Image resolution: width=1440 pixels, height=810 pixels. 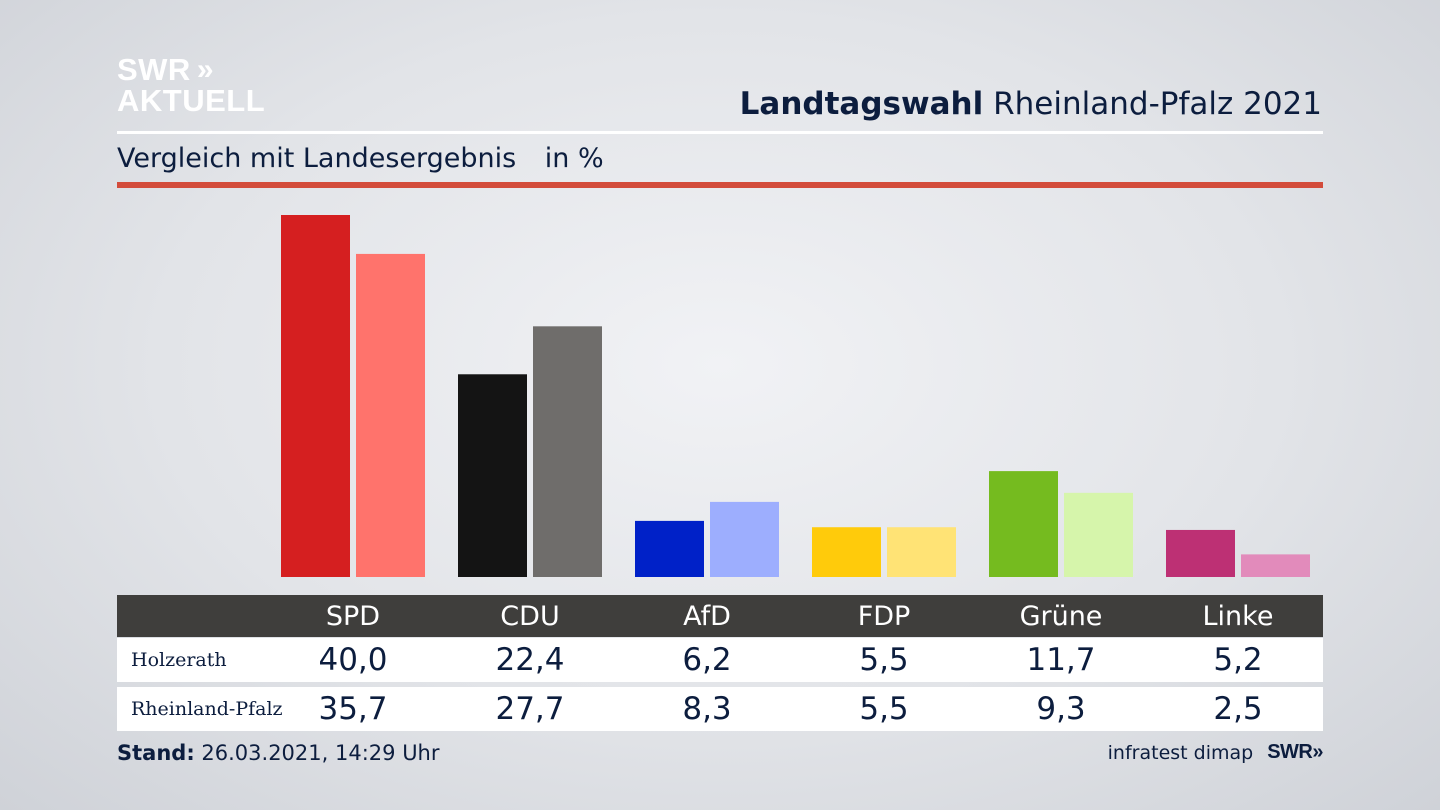 I want to click on chart-title: Landtagswahl Rheinland-Pfalz 2021, so click(x=1031, y=104).